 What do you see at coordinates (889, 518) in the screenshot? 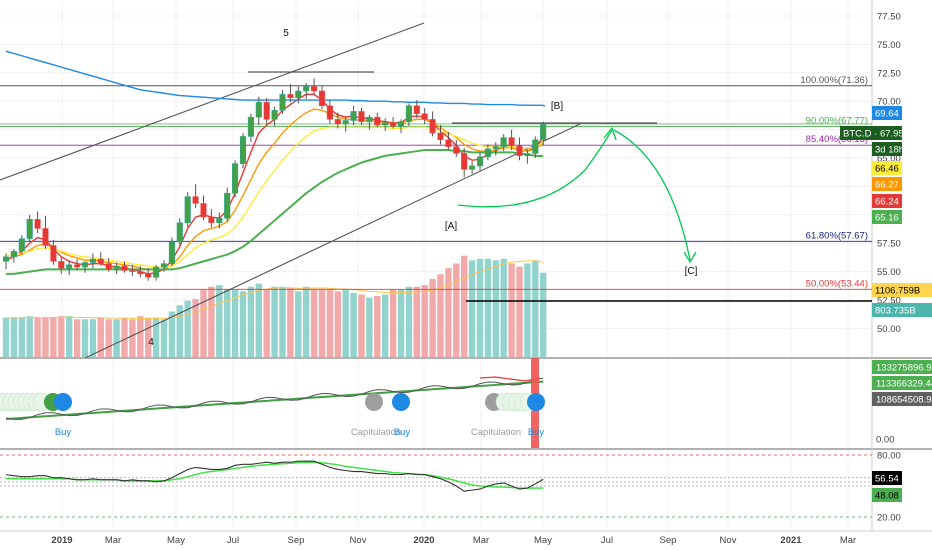
I see `rsi-axis-tick: 20.00` at bounding box center [889, 518].